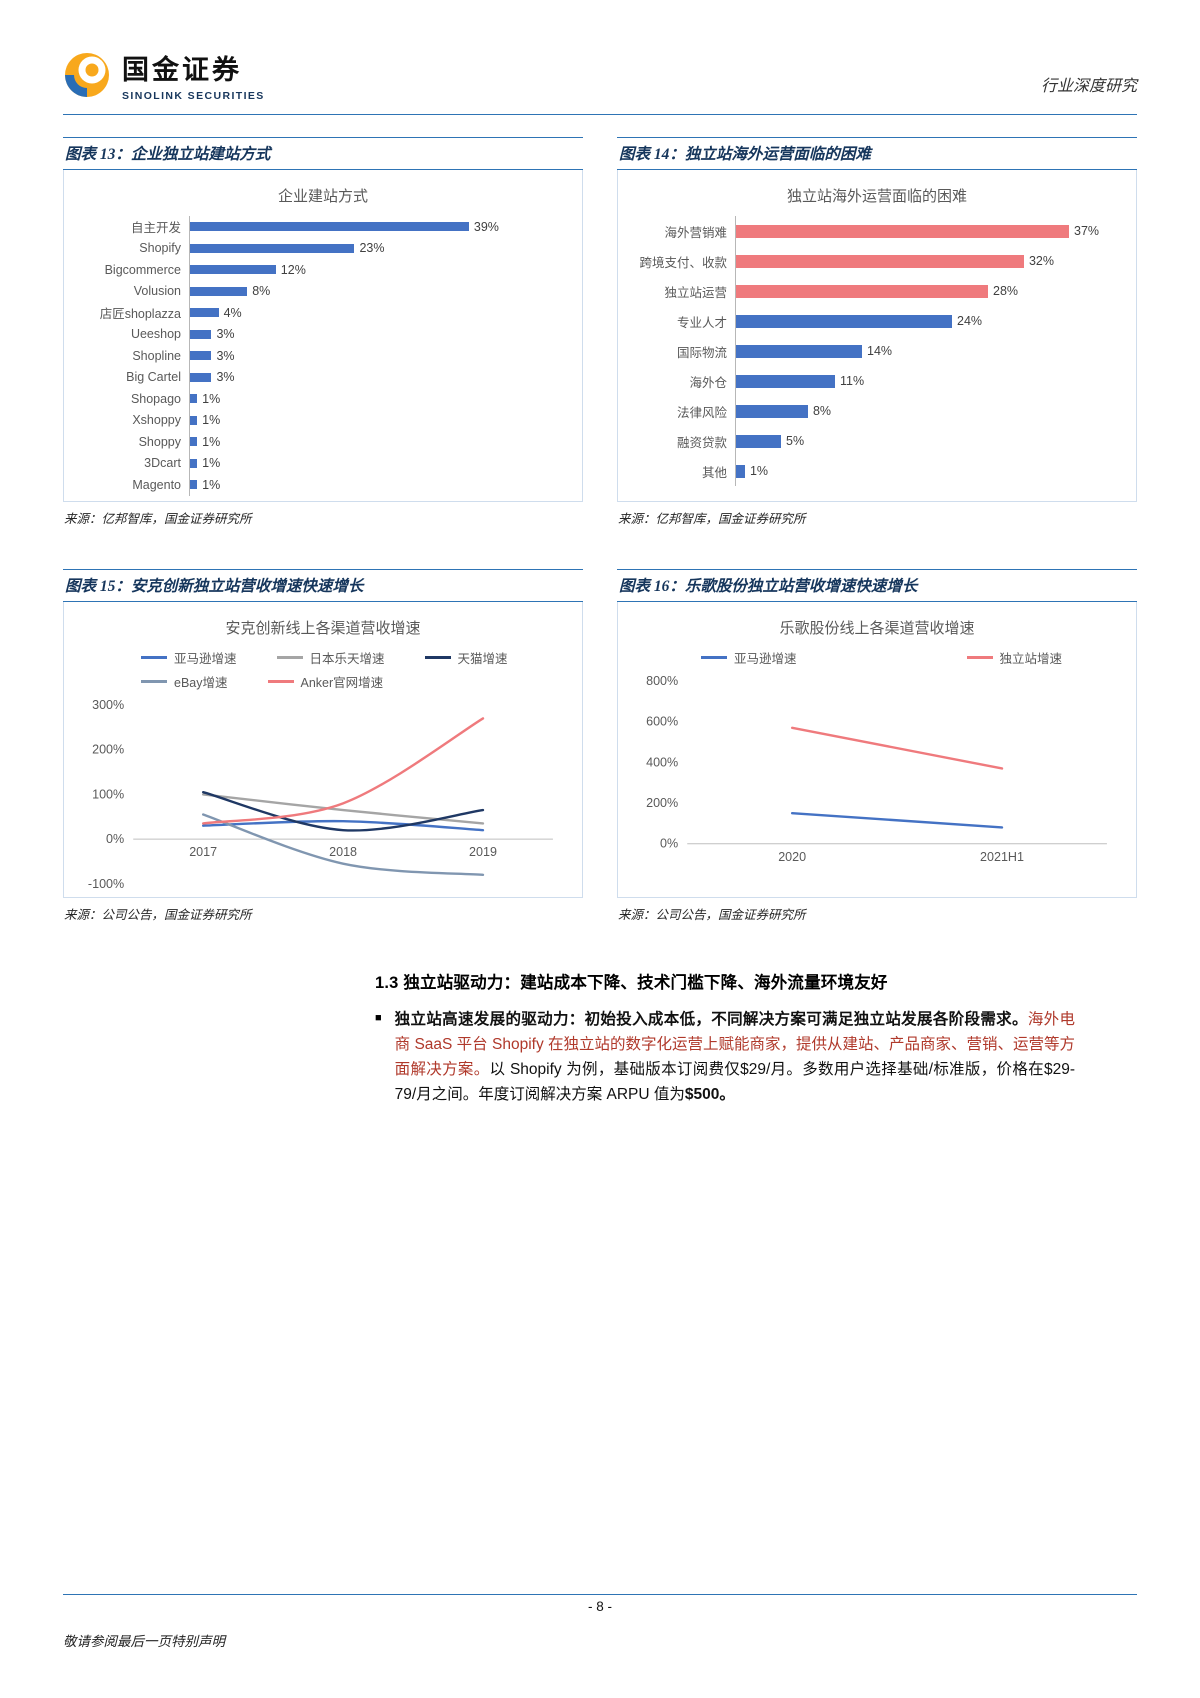  I want to click on axis-label: 2019, so click(483, 852).